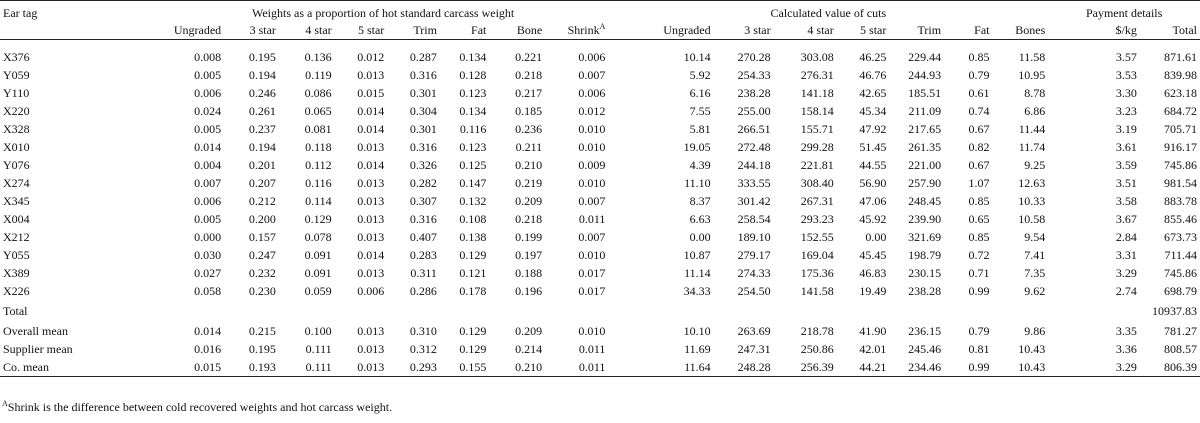 The image size is (1200, 423). I want to click on table-cell: 0.293, so click(413, 367).